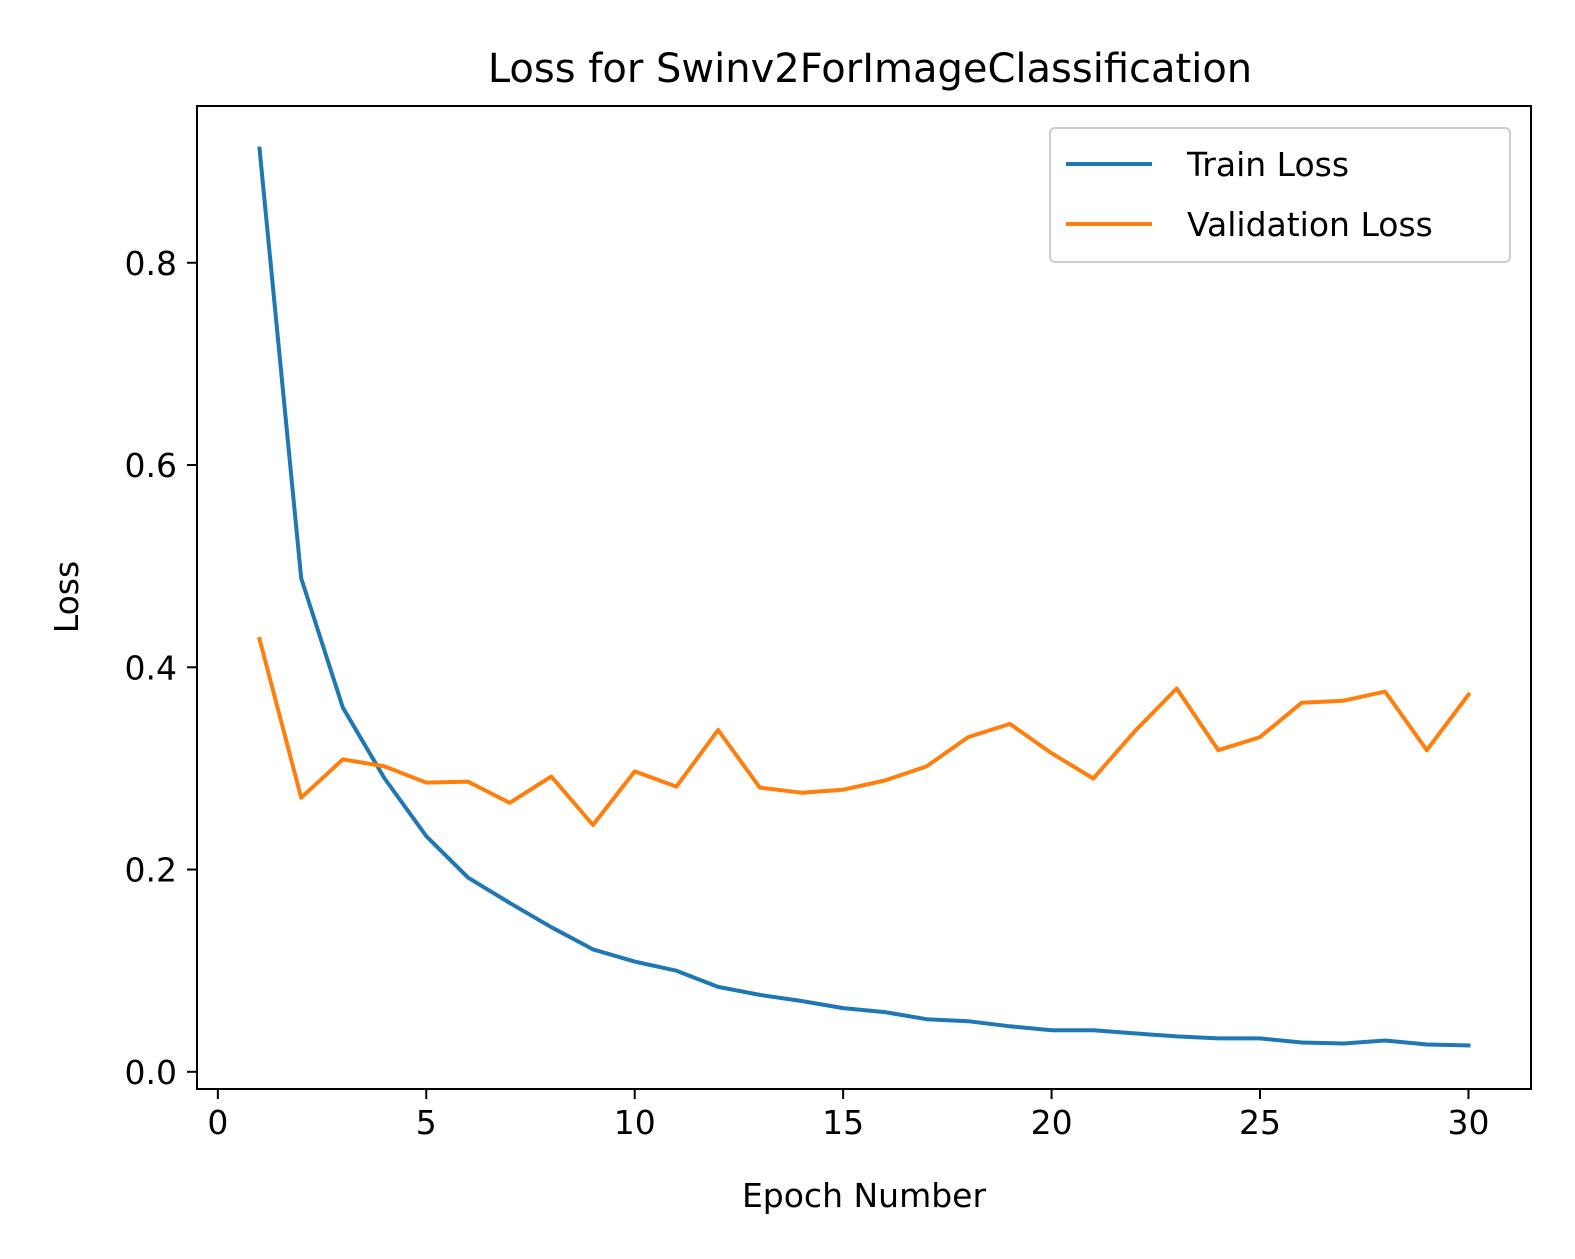 The width and height of the screenshot is (1575, 1259). What do you see at coordinates (1310, 224) in the screenshot?
I see `legend-label-validation-loss: Validation Loss` at bounding box center [1310, 224].